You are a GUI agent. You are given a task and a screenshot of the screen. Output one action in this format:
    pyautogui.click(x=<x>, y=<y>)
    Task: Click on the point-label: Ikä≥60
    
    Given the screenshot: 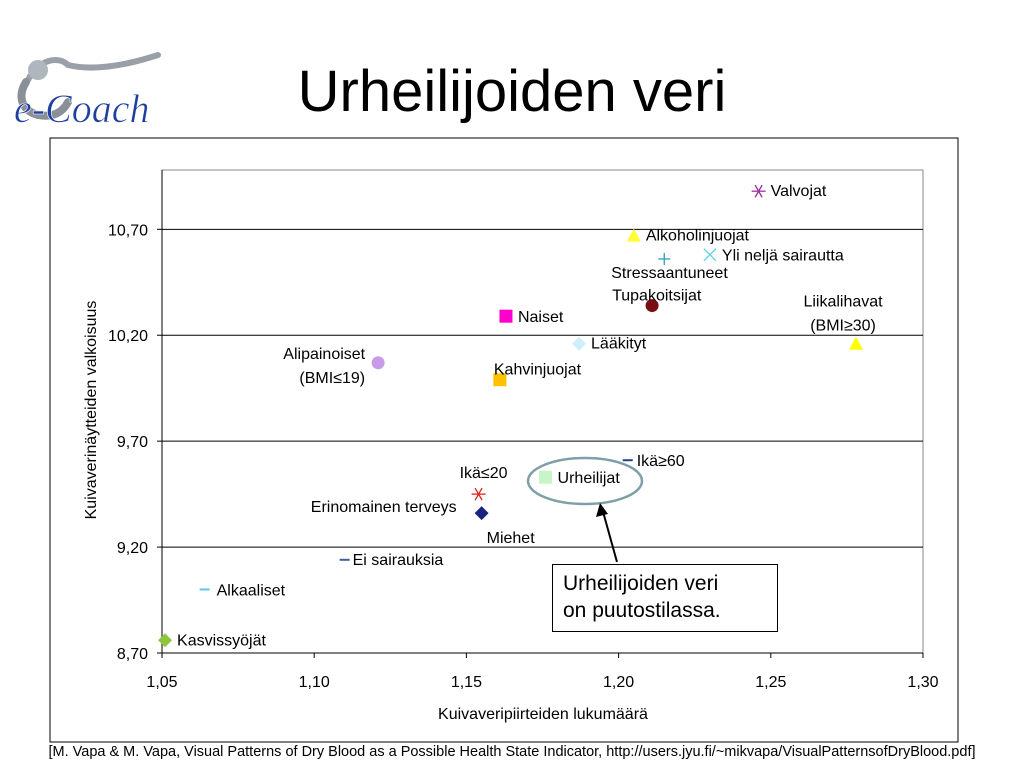 What is the action you would take?
    pyautogui.click(x=661, y=461)
    